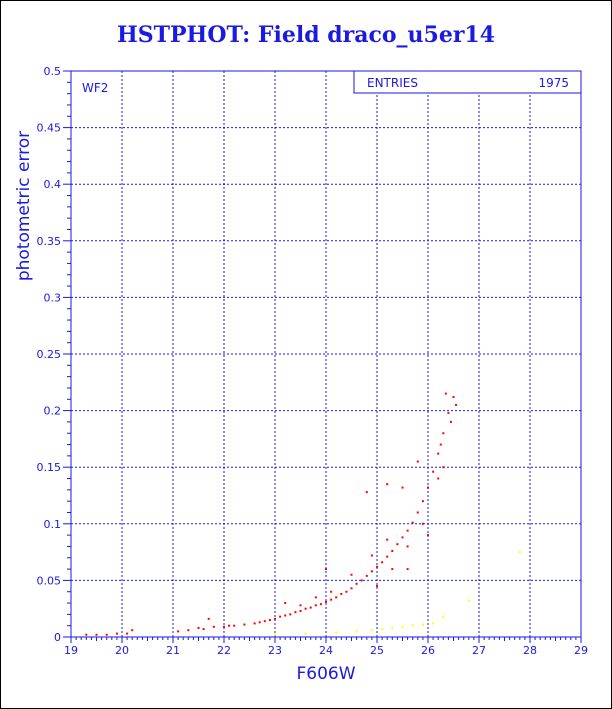 The image size is (612, 709). I want to click on x-tick-label: 23, so click(275, 650).